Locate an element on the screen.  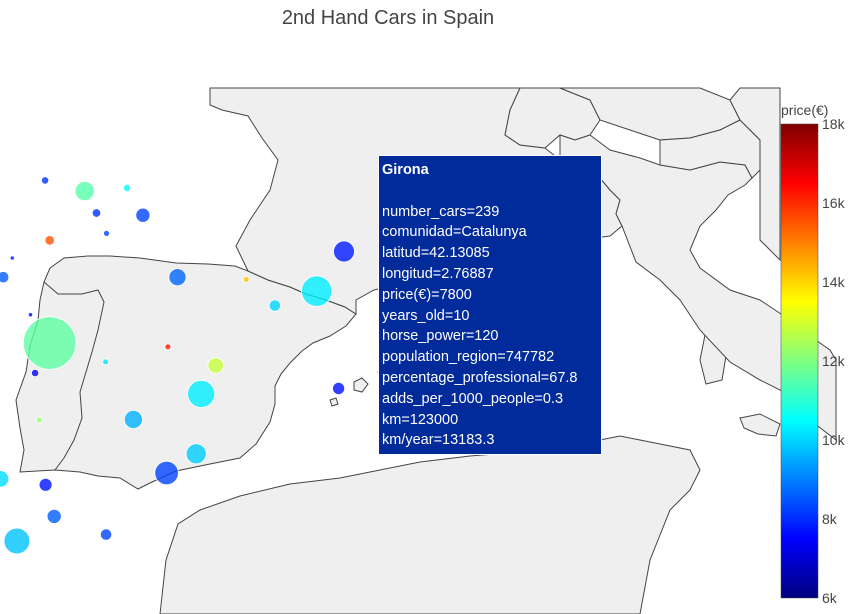
tooltip-line: population_region=747782 is located at coordinates (468, 357).